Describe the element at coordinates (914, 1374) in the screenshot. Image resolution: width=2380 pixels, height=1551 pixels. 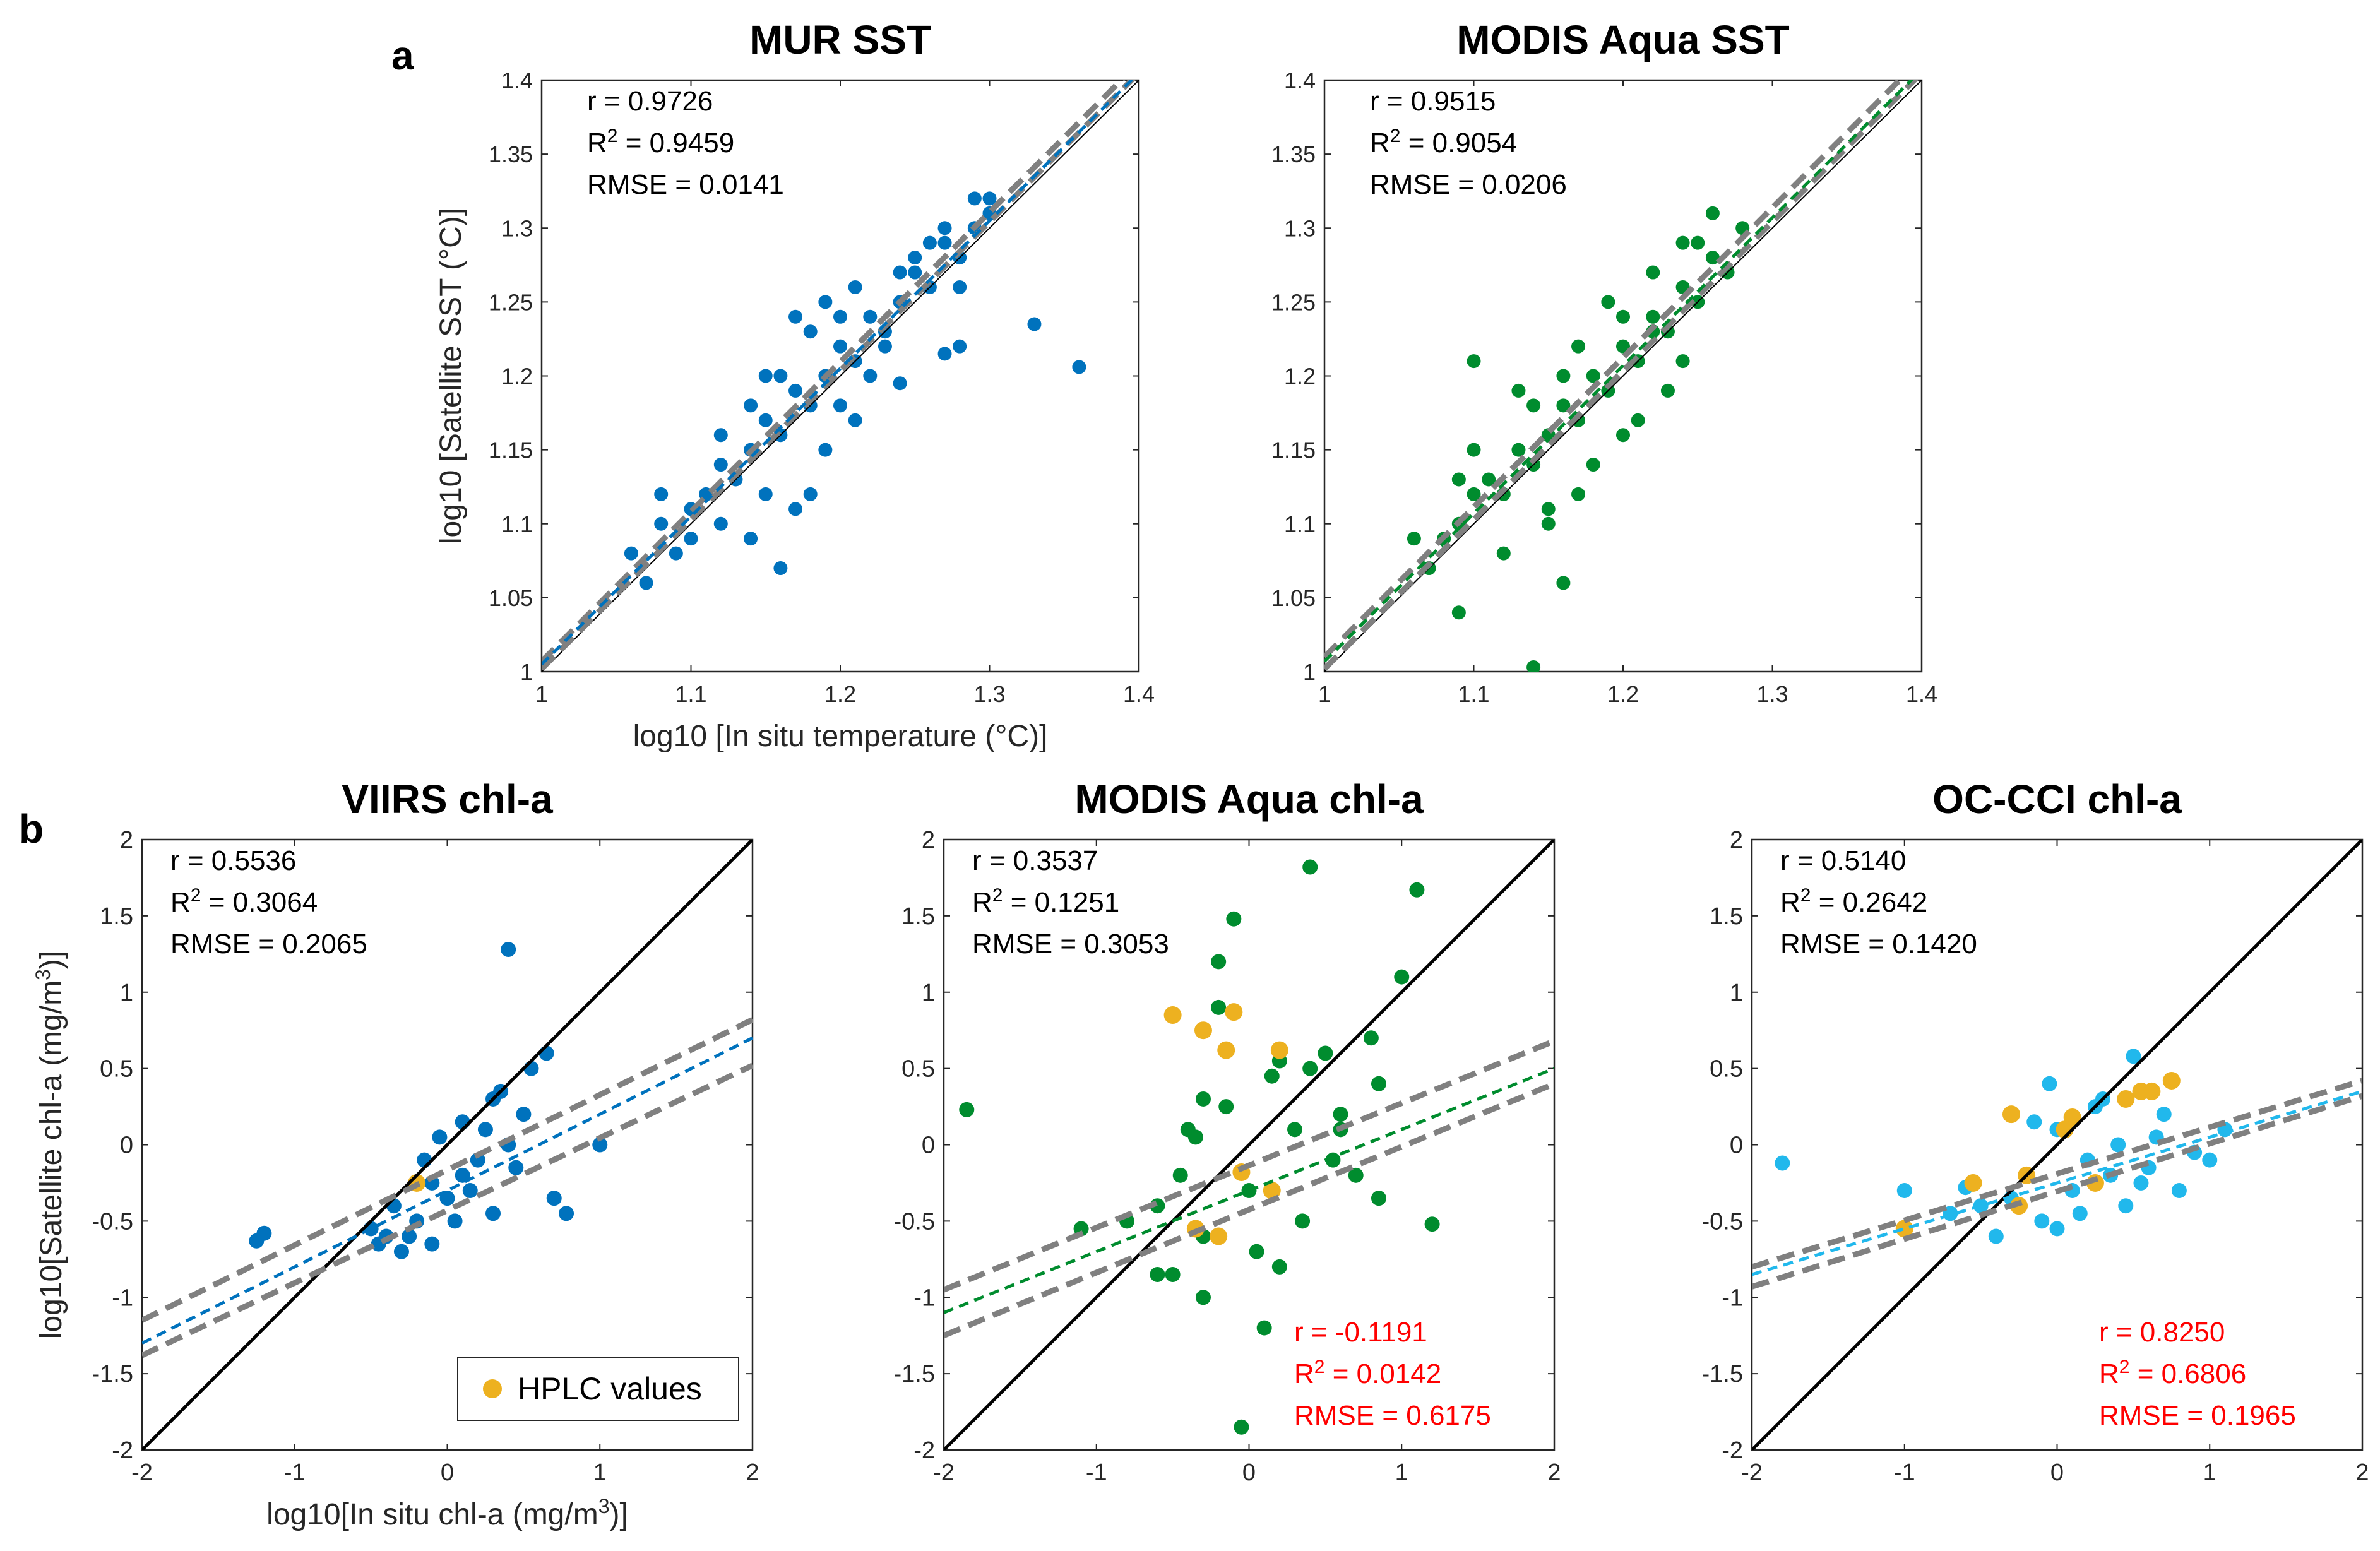
I see `y-tick-label: -1.5` at that location.